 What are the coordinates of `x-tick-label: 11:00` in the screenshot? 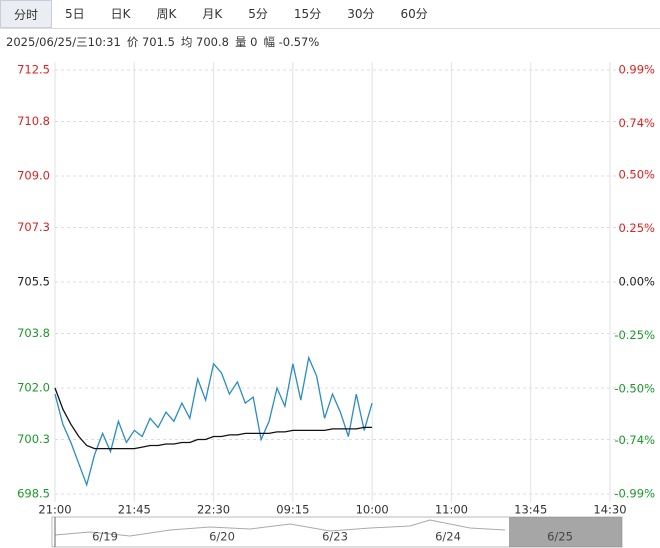 It's located at (451, 510).